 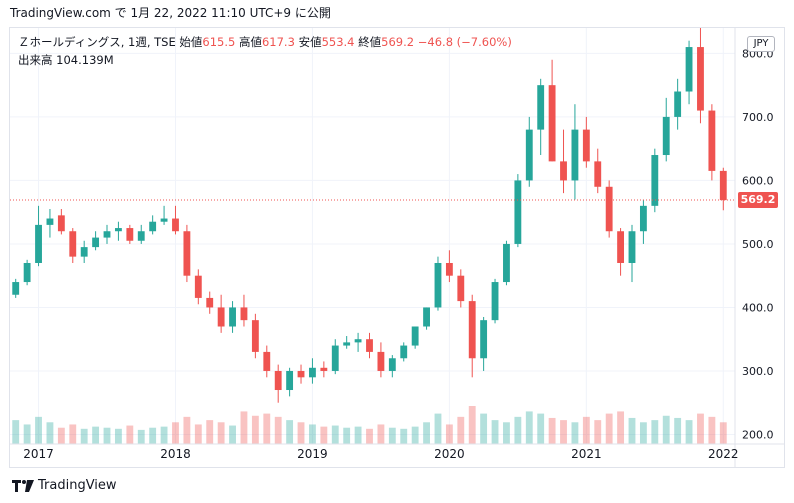 I want to click on y-tick-label: 700.0, so click(x=758, y=117).